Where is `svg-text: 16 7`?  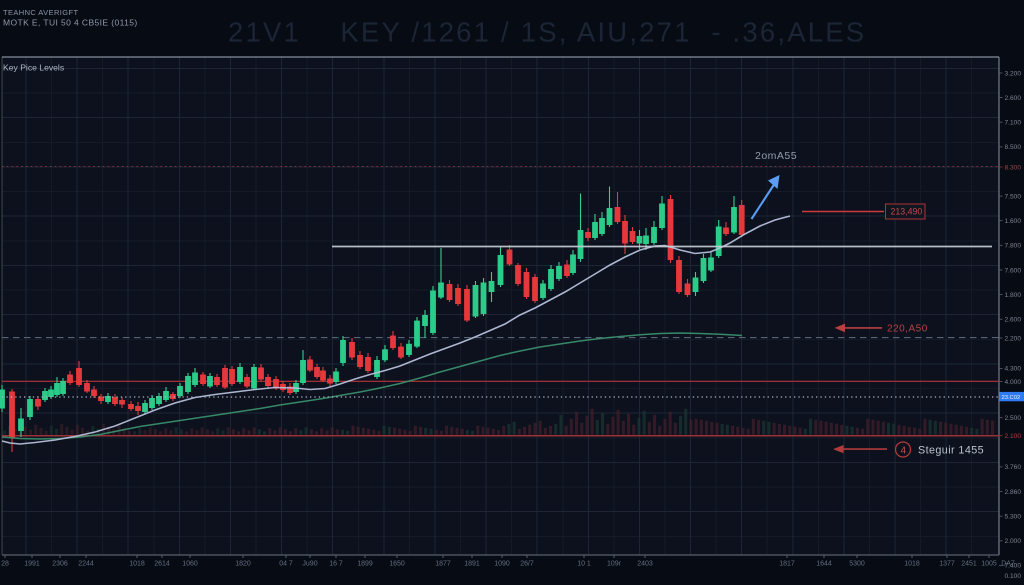 svg-text: 16 7 is located at coordinates (336, 564).